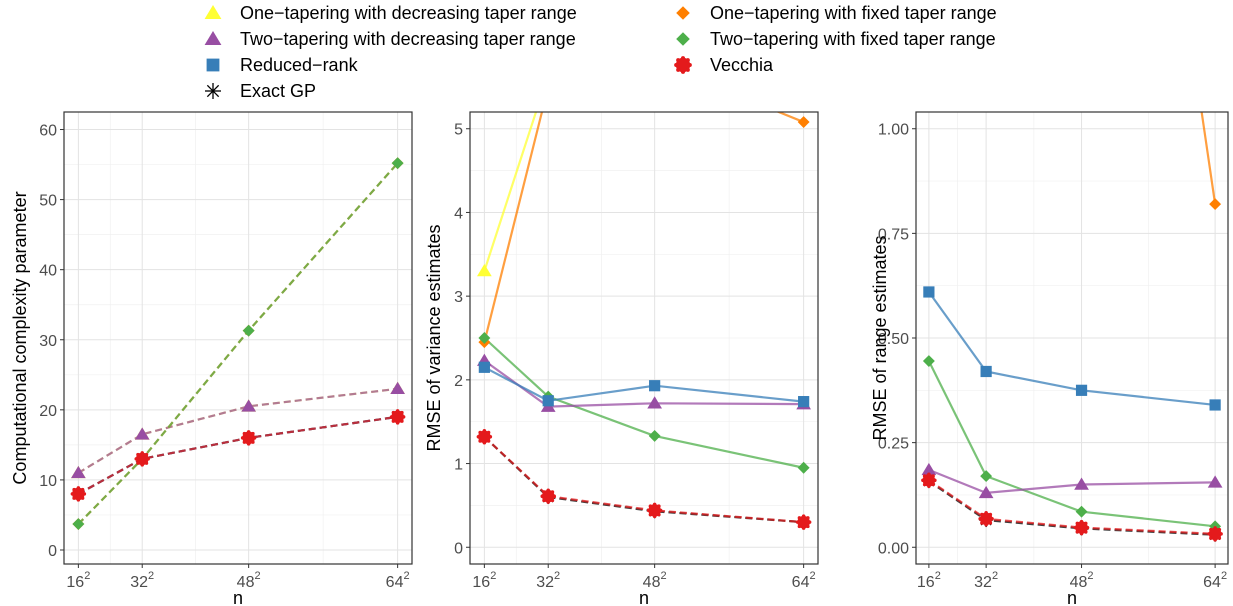  I want to click on legend-marker-one_dec, so click(213, 12).